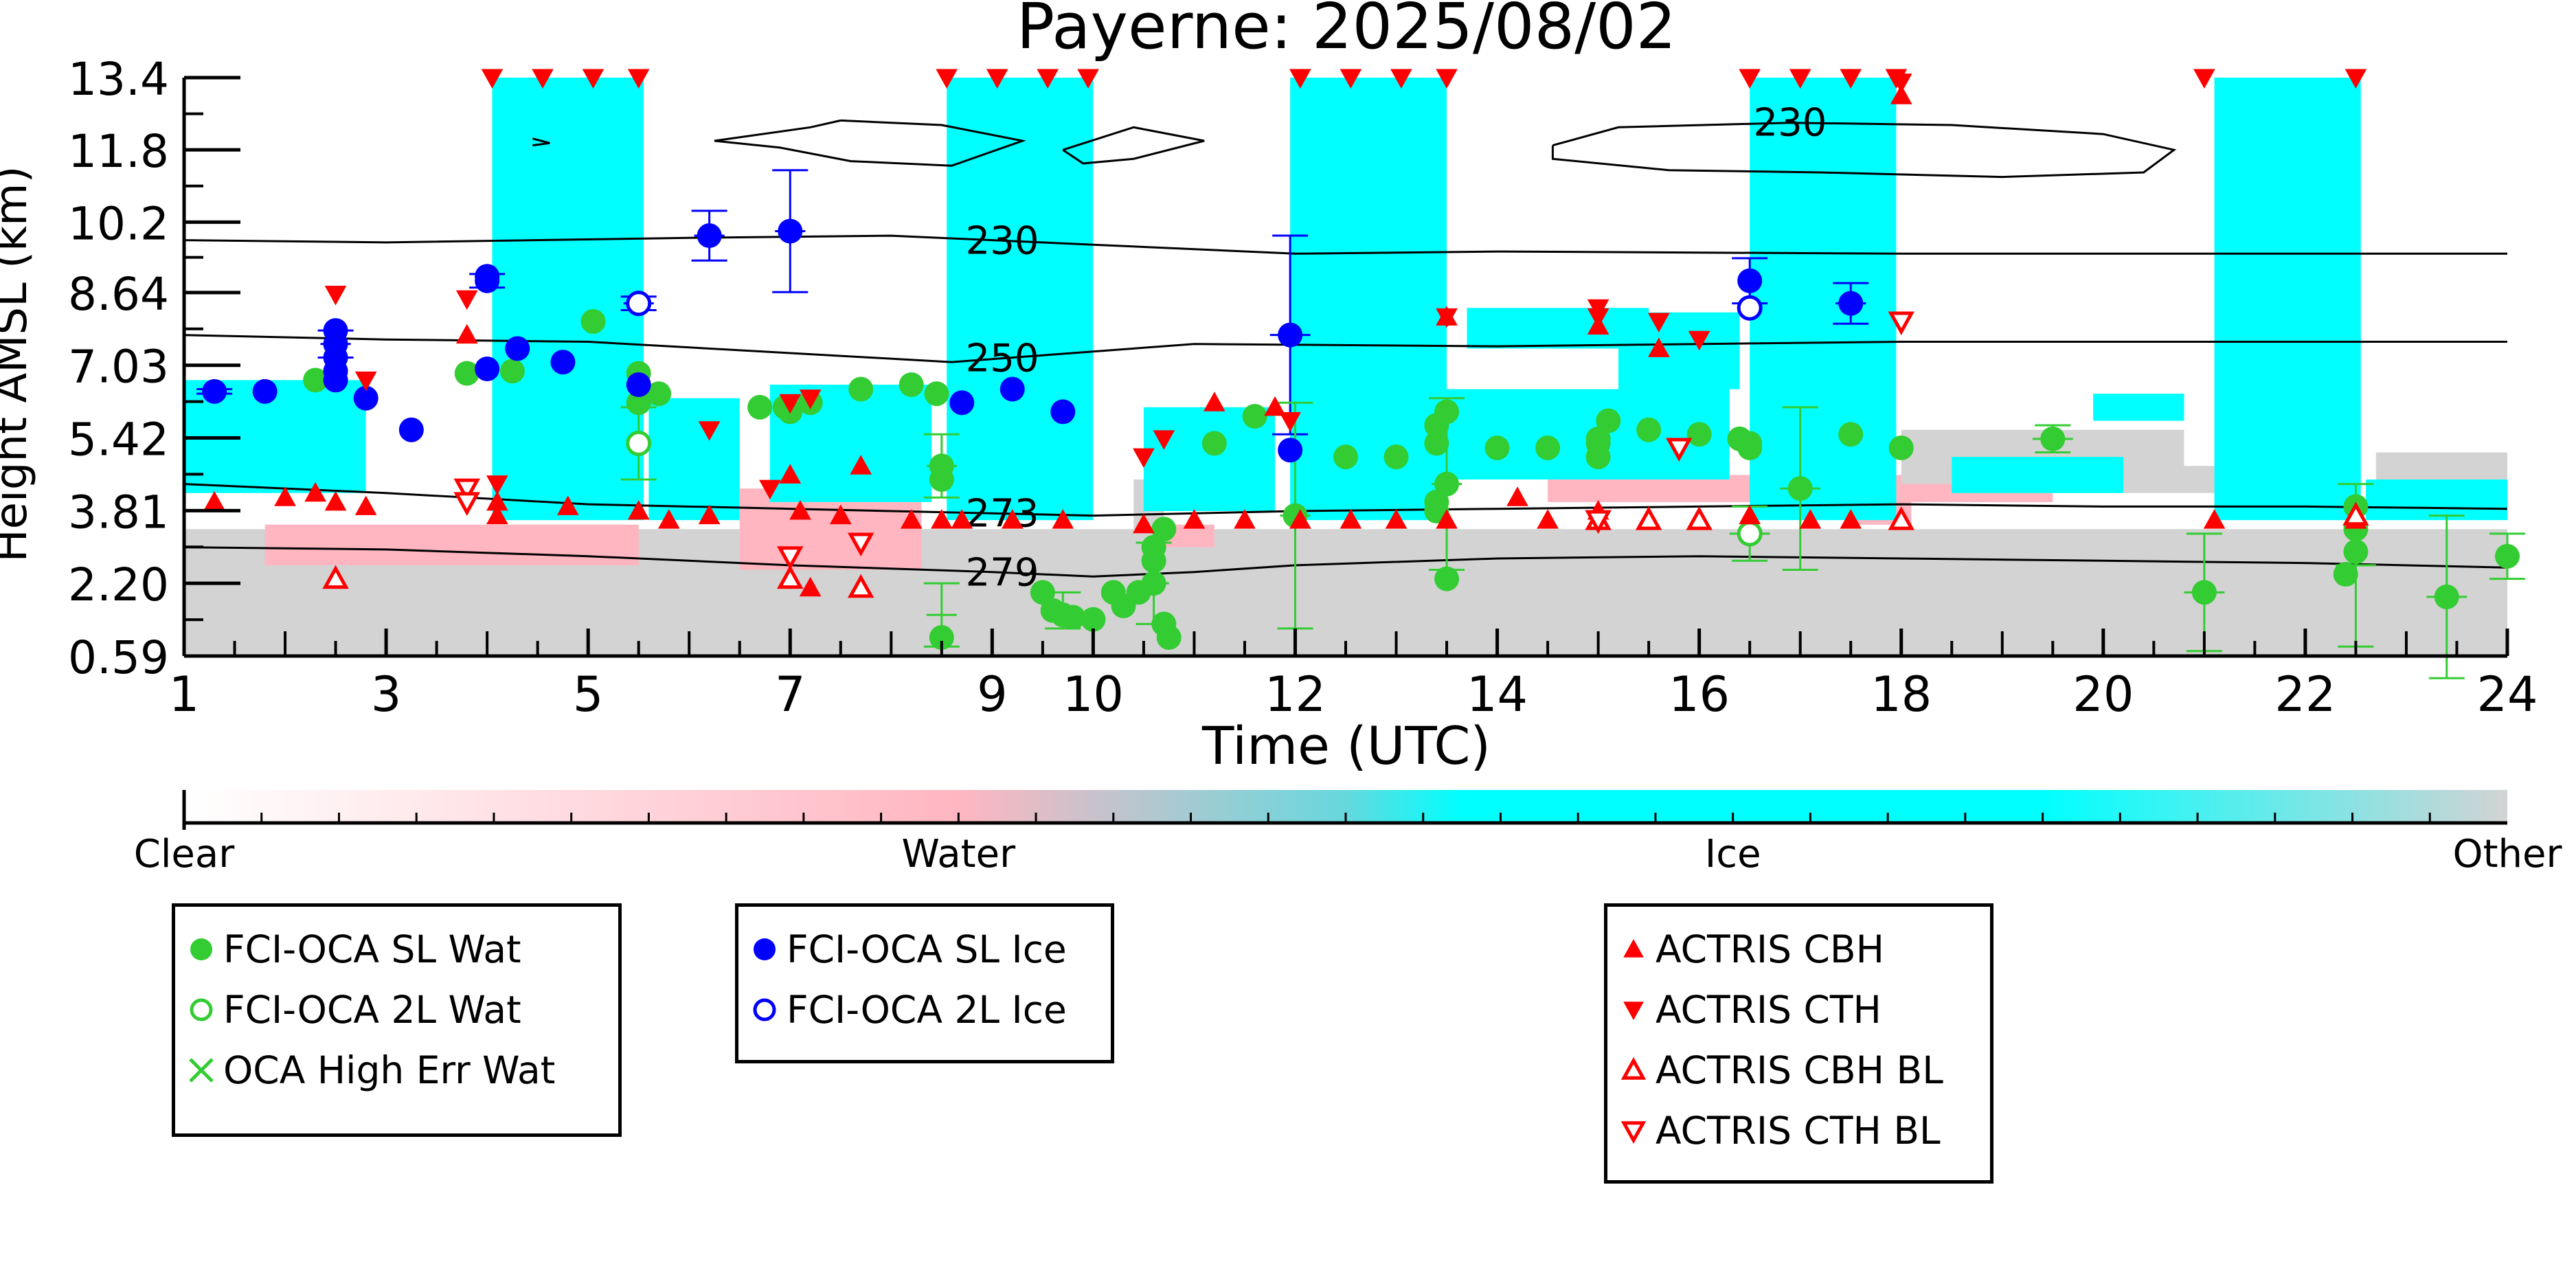 This screenshot has width=2576, height=1288. What do you see at coordinates (118, 657) in the screenshot?
I see `y-tick-label: 0.59` at bounding box center [118, 657].